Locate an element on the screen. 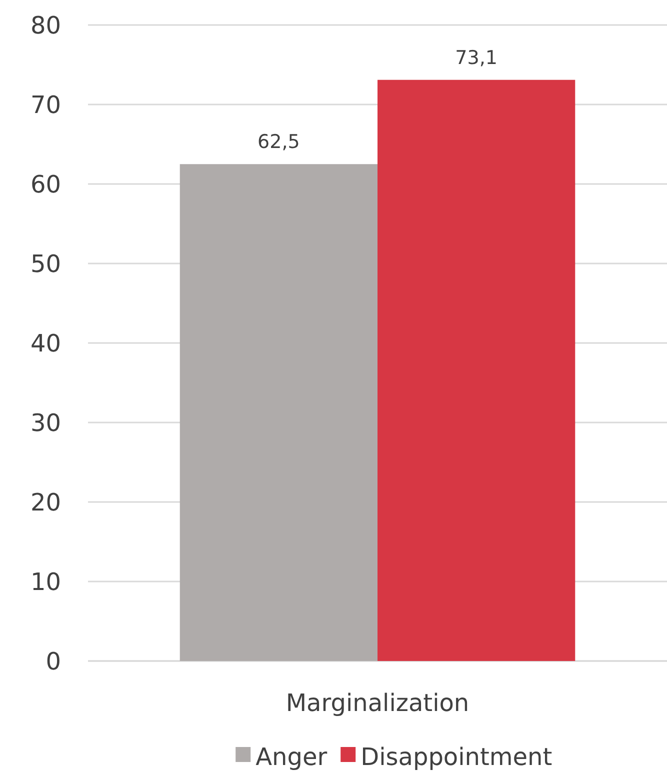  legend-label: Anger is located at coordinates (292, 757).